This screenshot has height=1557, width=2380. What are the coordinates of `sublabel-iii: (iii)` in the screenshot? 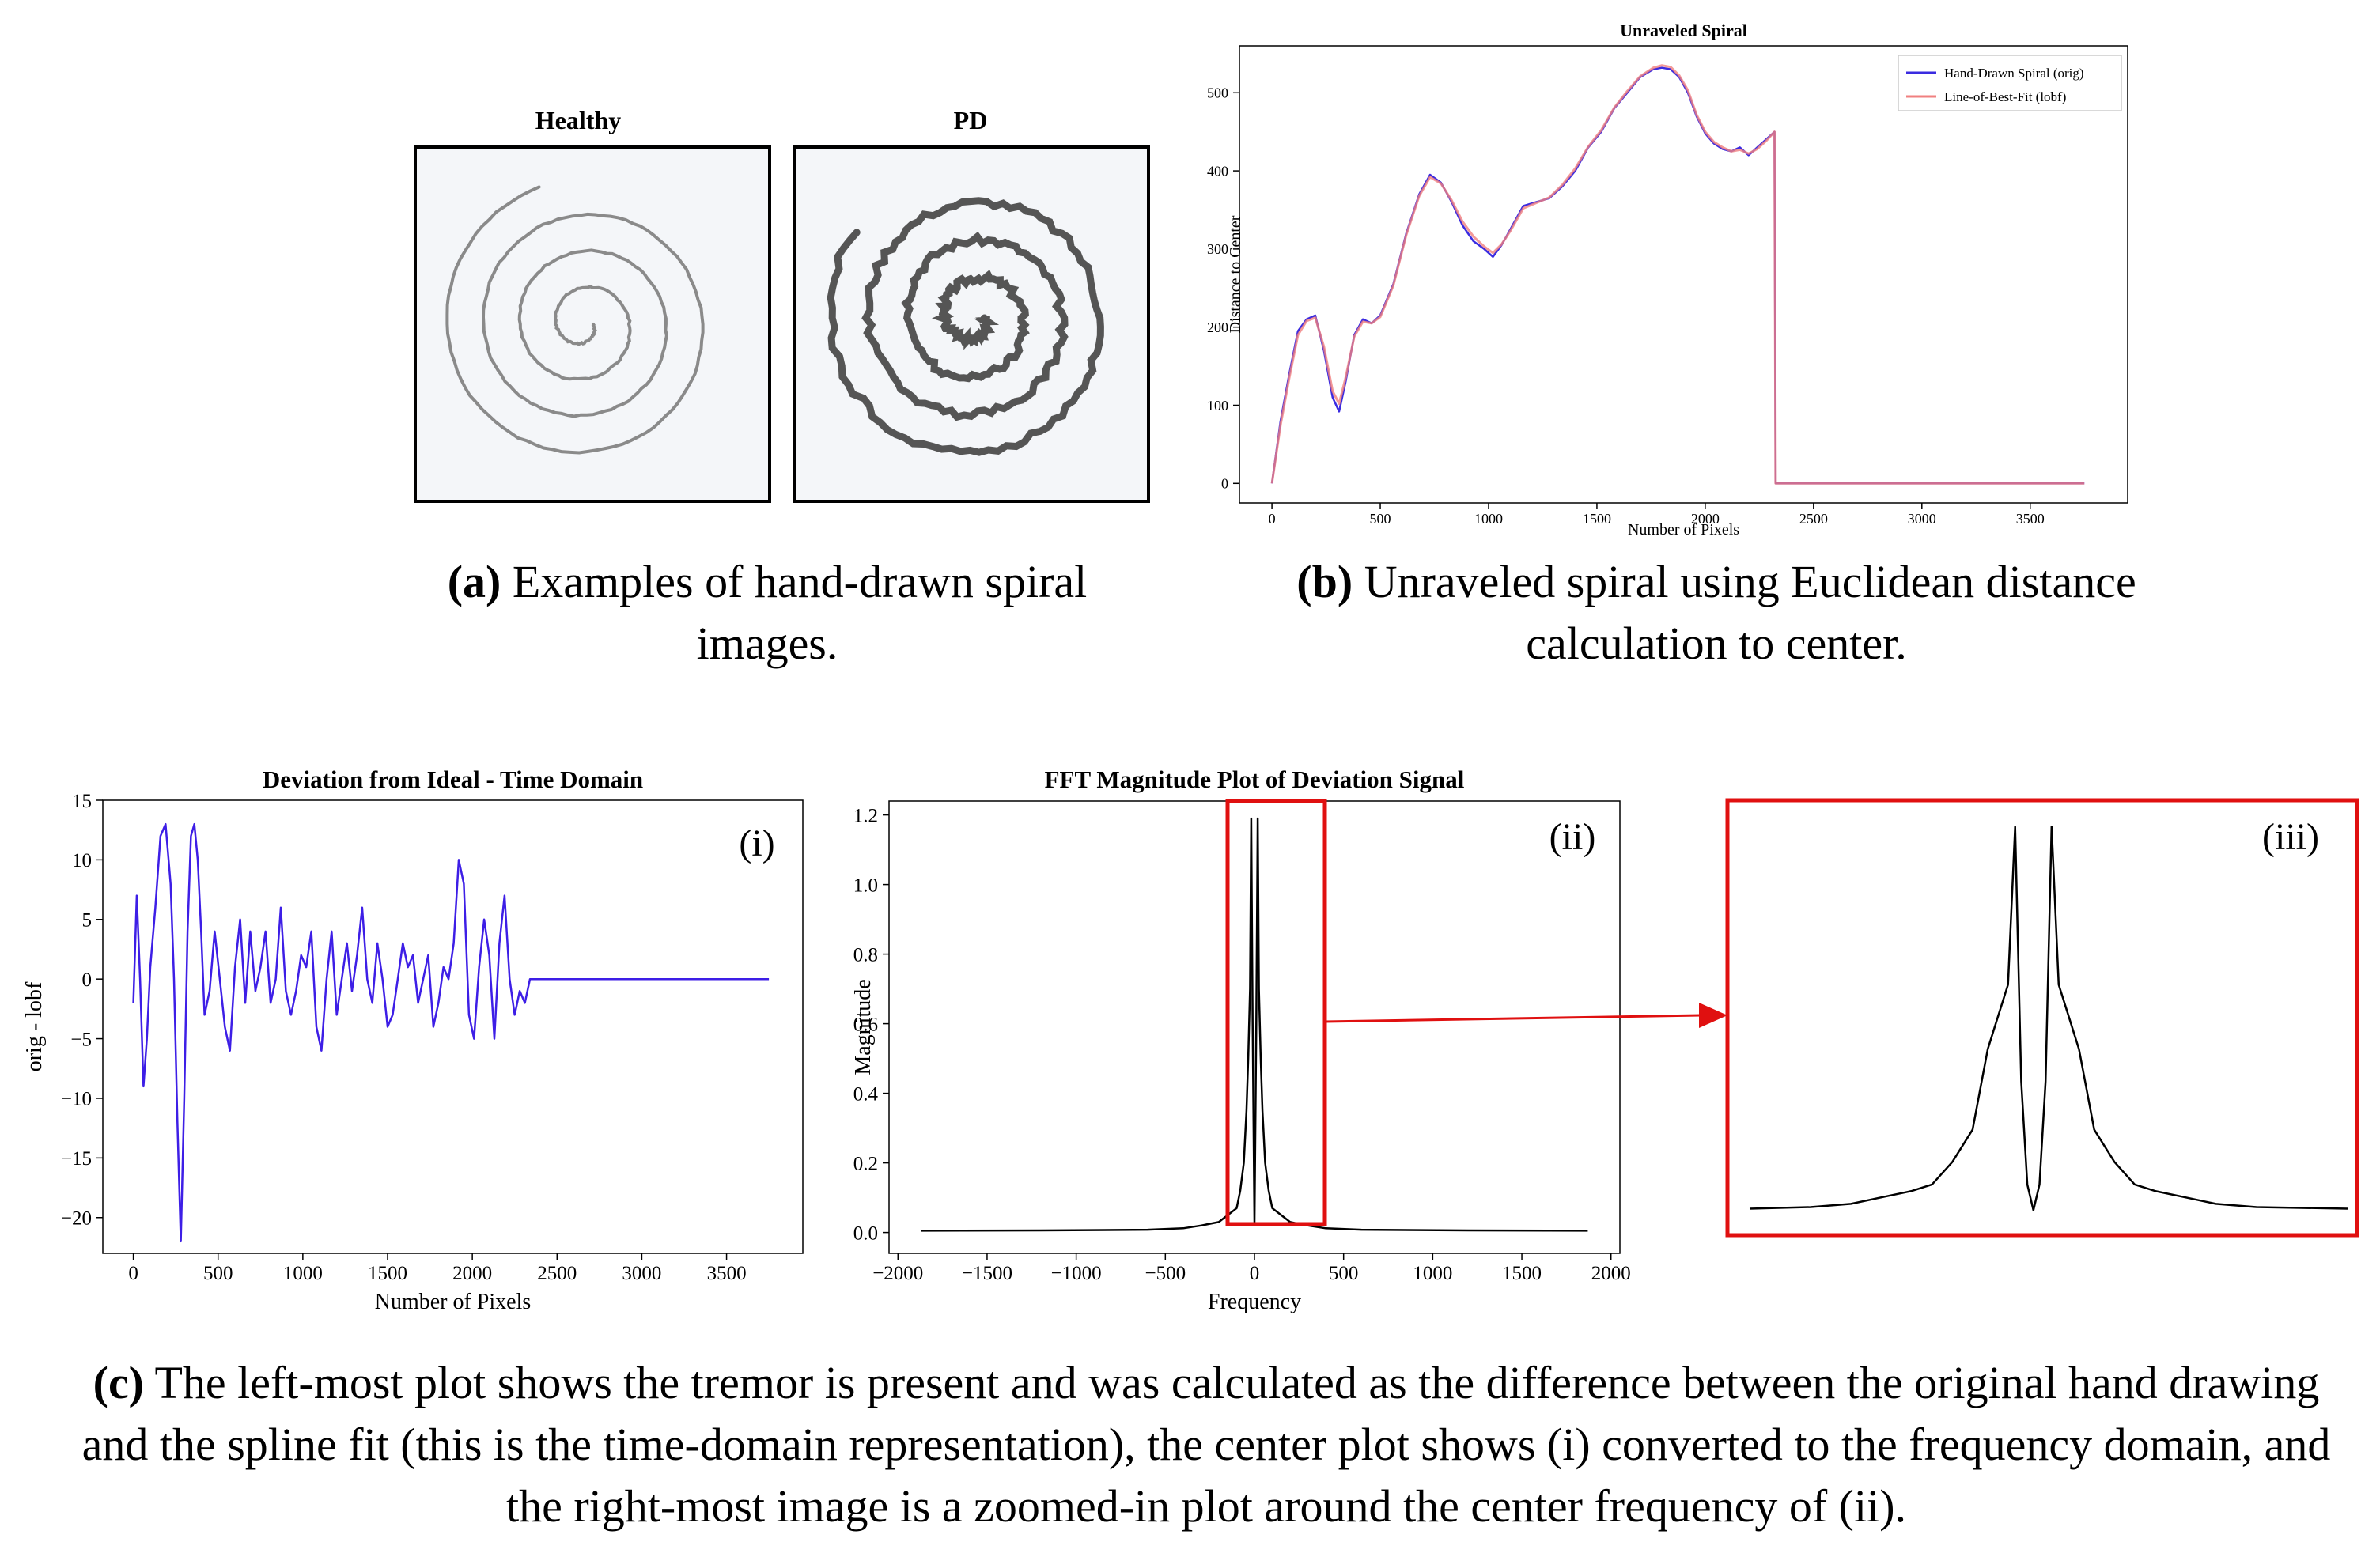 It's located at (2290, 837).